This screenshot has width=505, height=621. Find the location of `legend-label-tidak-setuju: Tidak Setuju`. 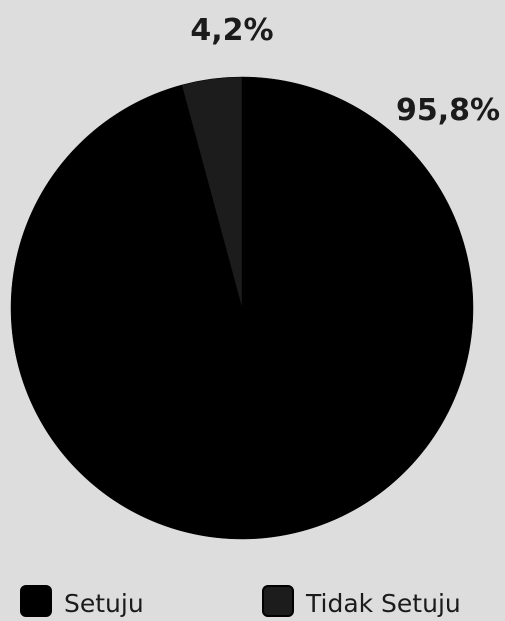

legend-label-tidak-setuju: Tidak Setuju is located at coordinates (383, 604).